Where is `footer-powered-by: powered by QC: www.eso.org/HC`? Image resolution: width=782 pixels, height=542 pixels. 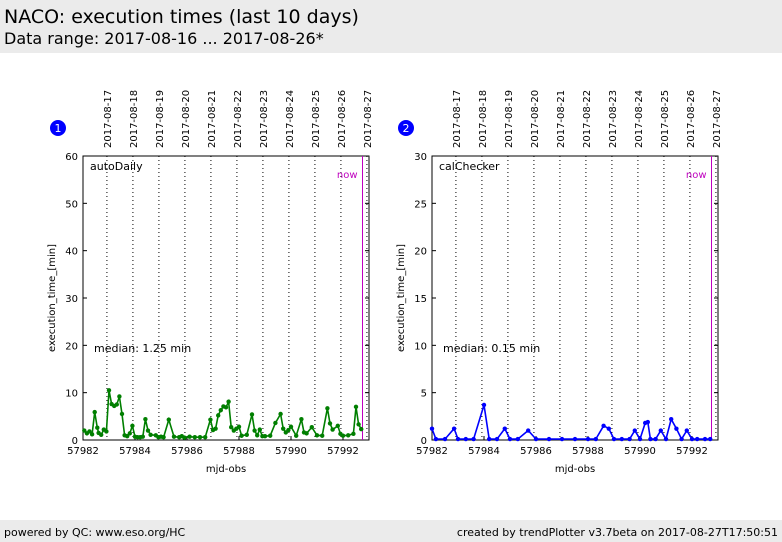 footer-powered-by: powered by QC: www.eso.org/HC is located at coordinates (95, 532).